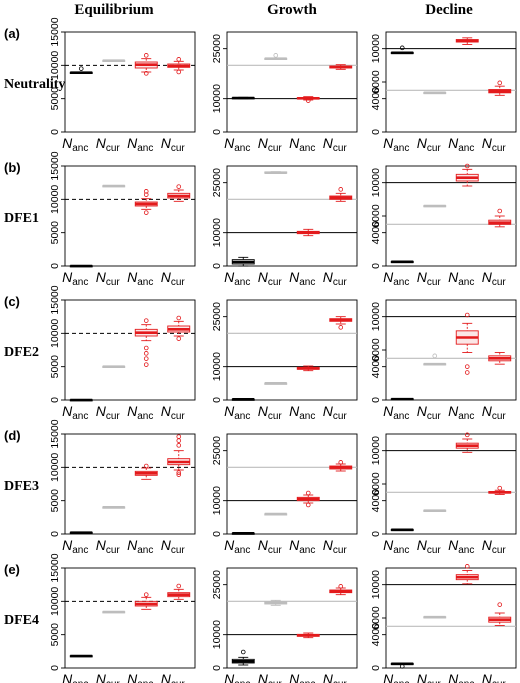 The width and height of the screenshot is (520, 683). I want to click on panel-growth-row-3: 0 10000 25000 Nanc Ncur Nanc Ncur, so click(284, 494).